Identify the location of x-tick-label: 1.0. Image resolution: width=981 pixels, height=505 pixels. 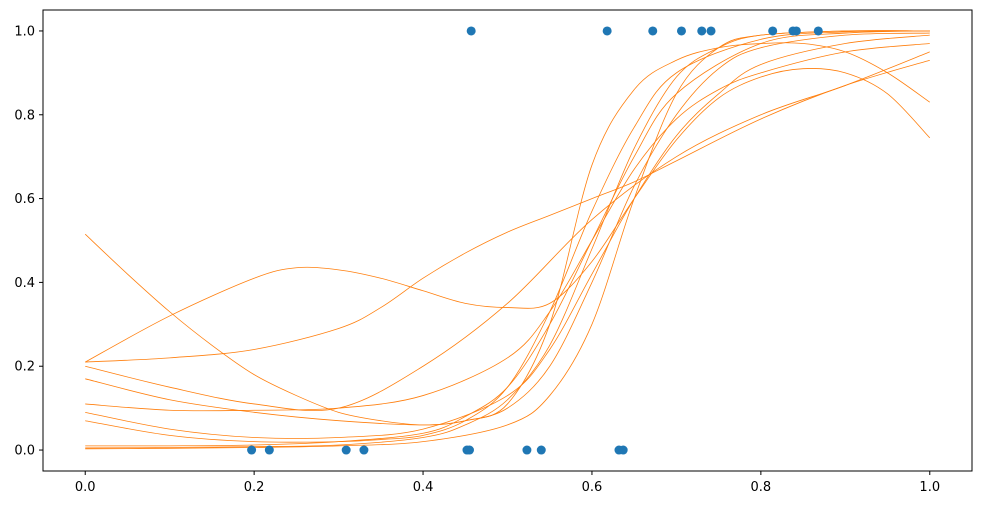
(929, 487).